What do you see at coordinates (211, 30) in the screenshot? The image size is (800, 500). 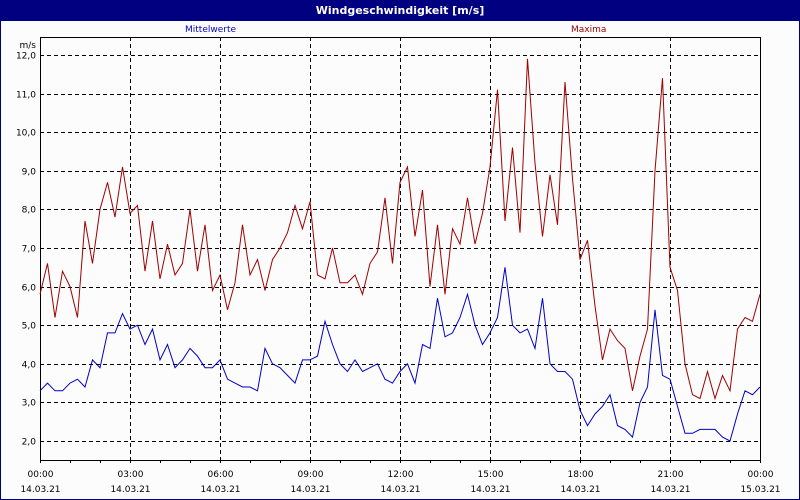 I see `legend-mean: Mittelwerte` at bounding box center [211, 30].